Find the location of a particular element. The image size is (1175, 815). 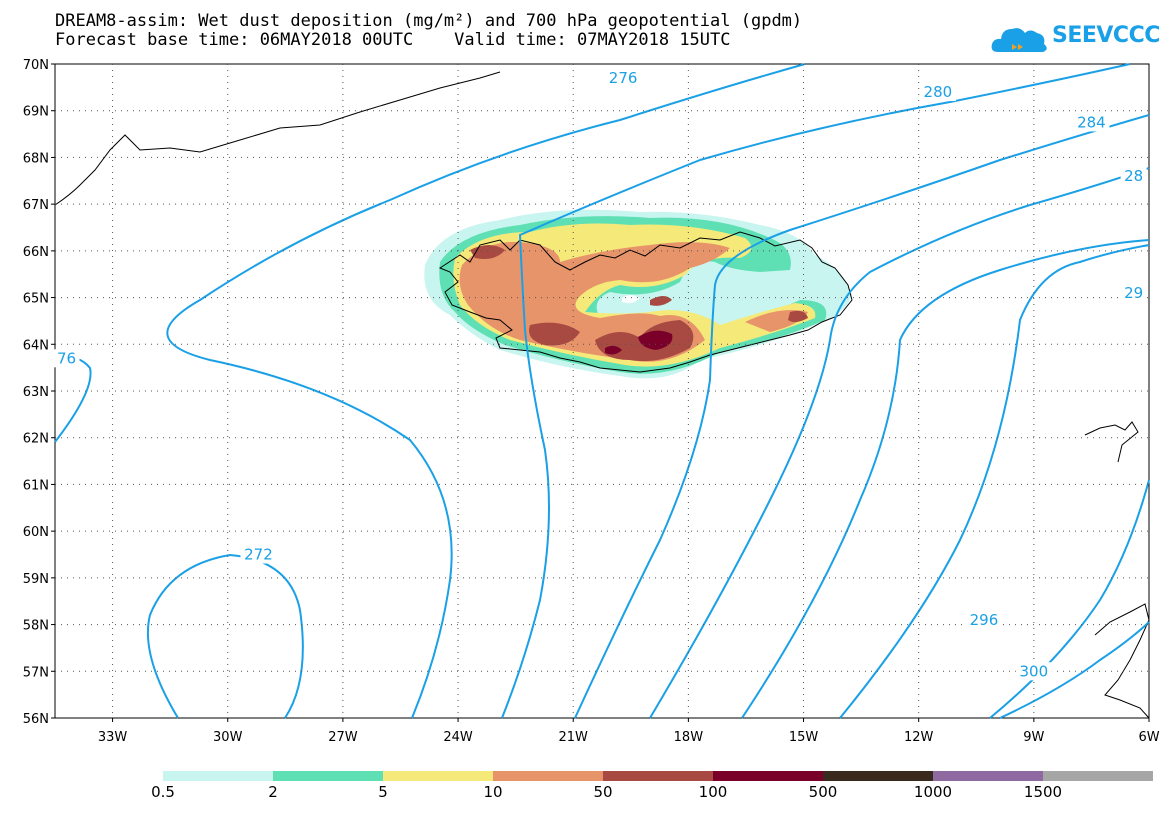

longitude-axis-labels: 33W 30W 27W 24W 21W 18W 15W 12W 9W 6W is located at coordinates (629, 731).